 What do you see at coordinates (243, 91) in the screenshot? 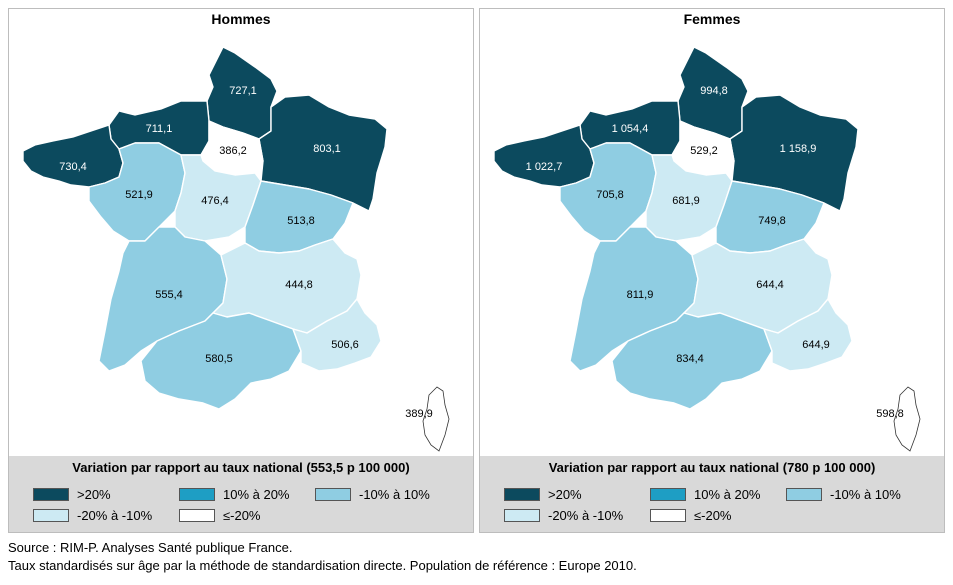
I see `region-value-hauts-de-france: 727,1` at bounding box center [243, 91].